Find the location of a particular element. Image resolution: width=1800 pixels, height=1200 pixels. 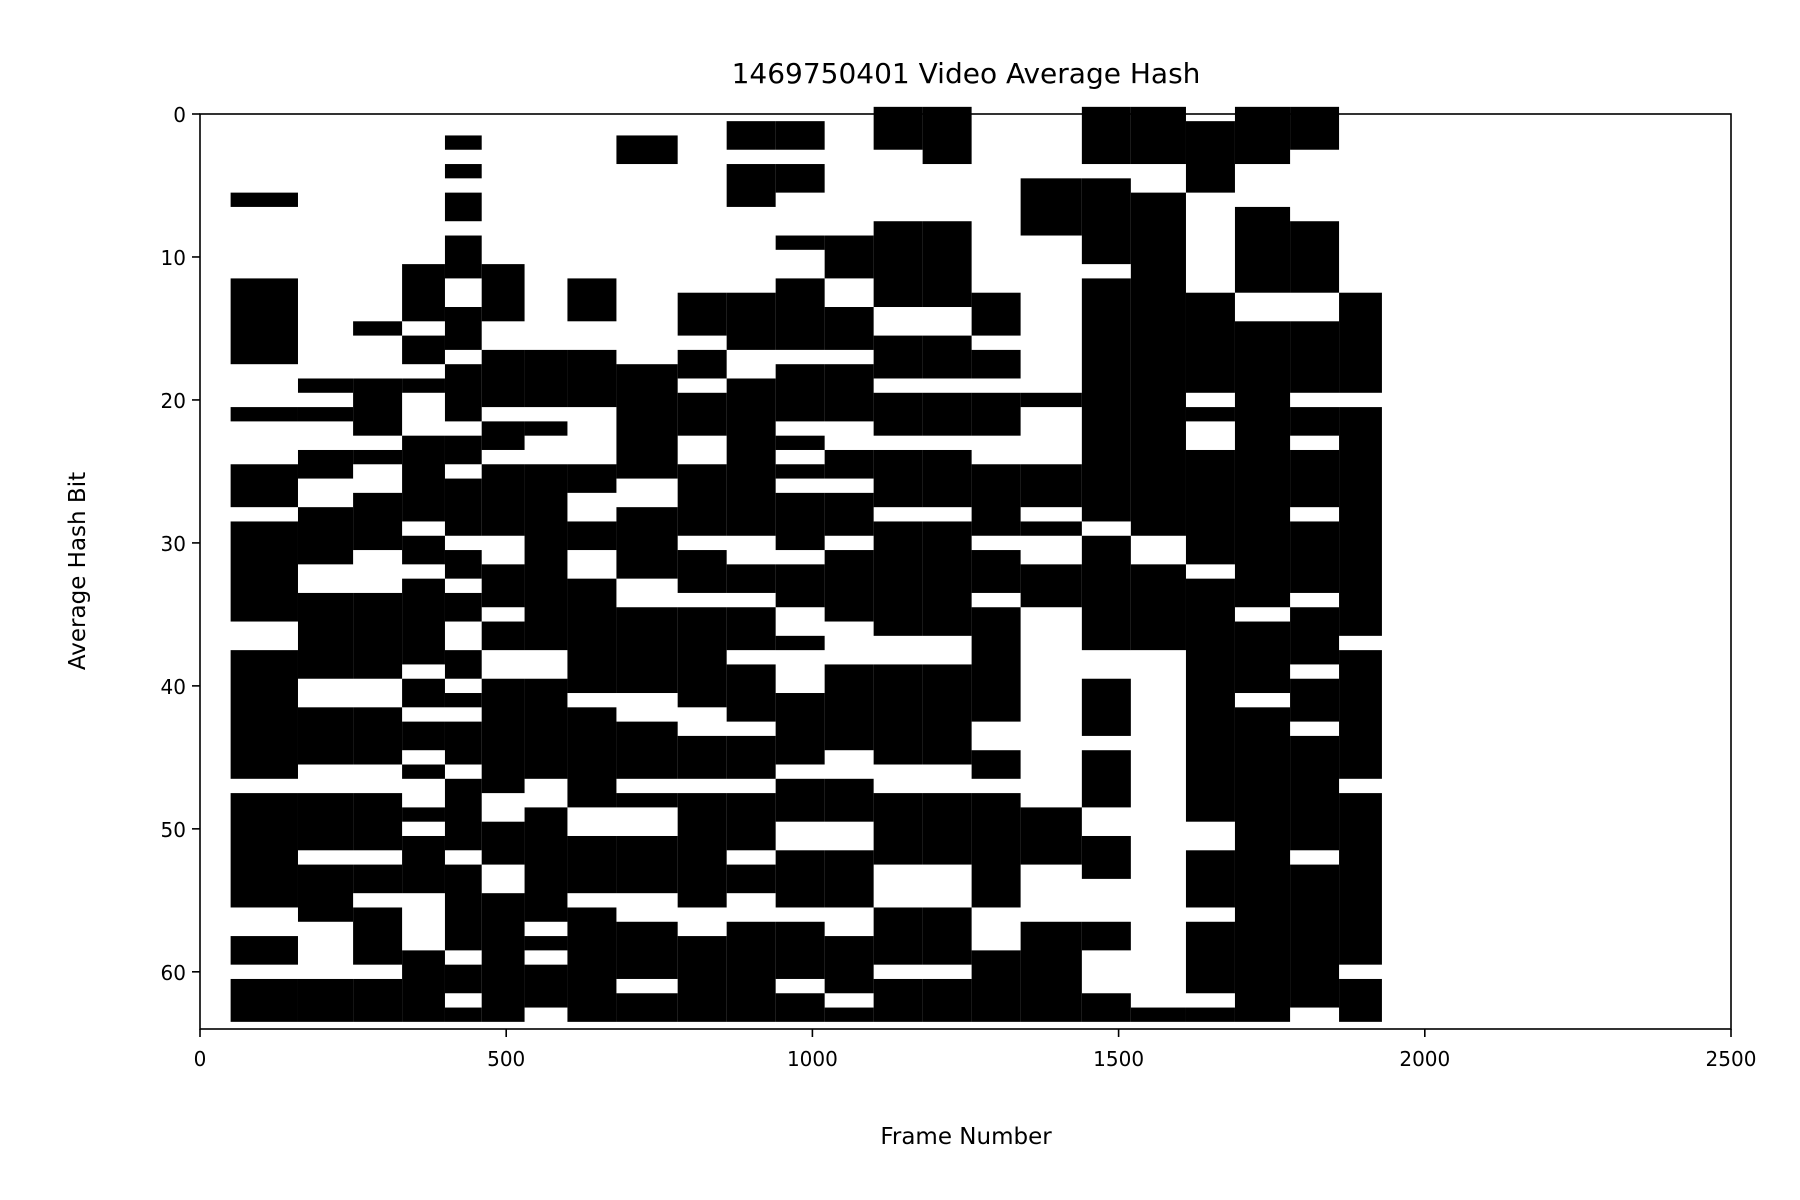

y-tick-label: 10 is located at coordinates (173, 258).